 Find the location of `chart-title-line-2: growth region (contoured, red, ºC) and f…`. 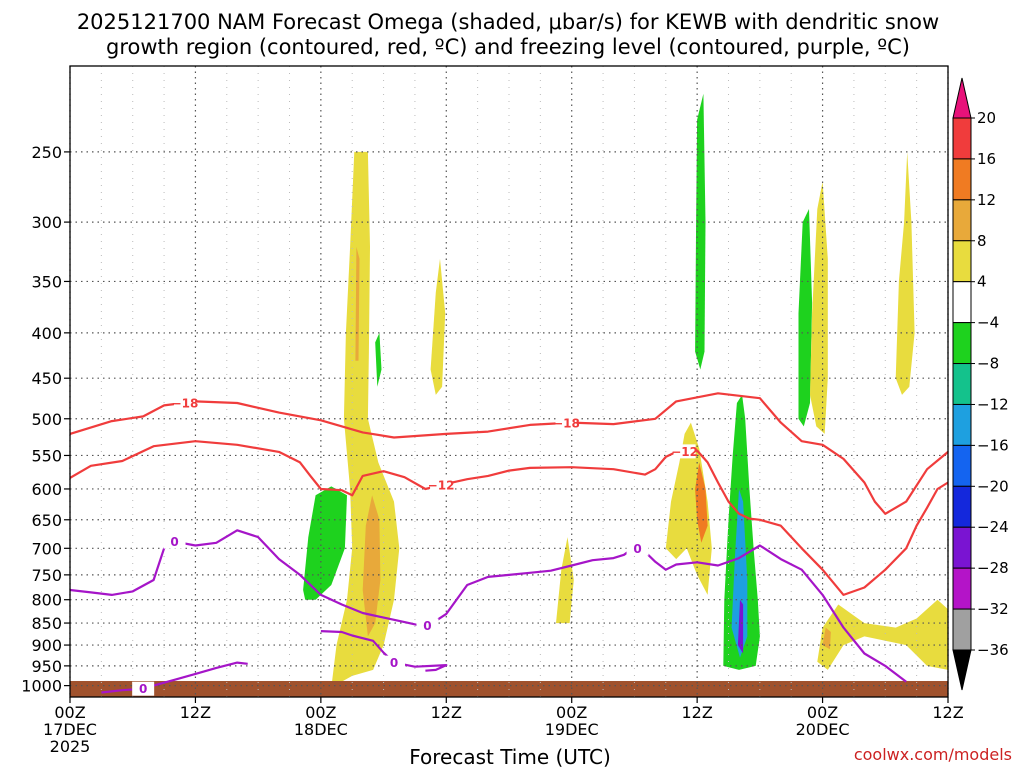

chart-title-line-2: growth region (contoured, red, ºC) and f… is located at coordinates (508, 47).